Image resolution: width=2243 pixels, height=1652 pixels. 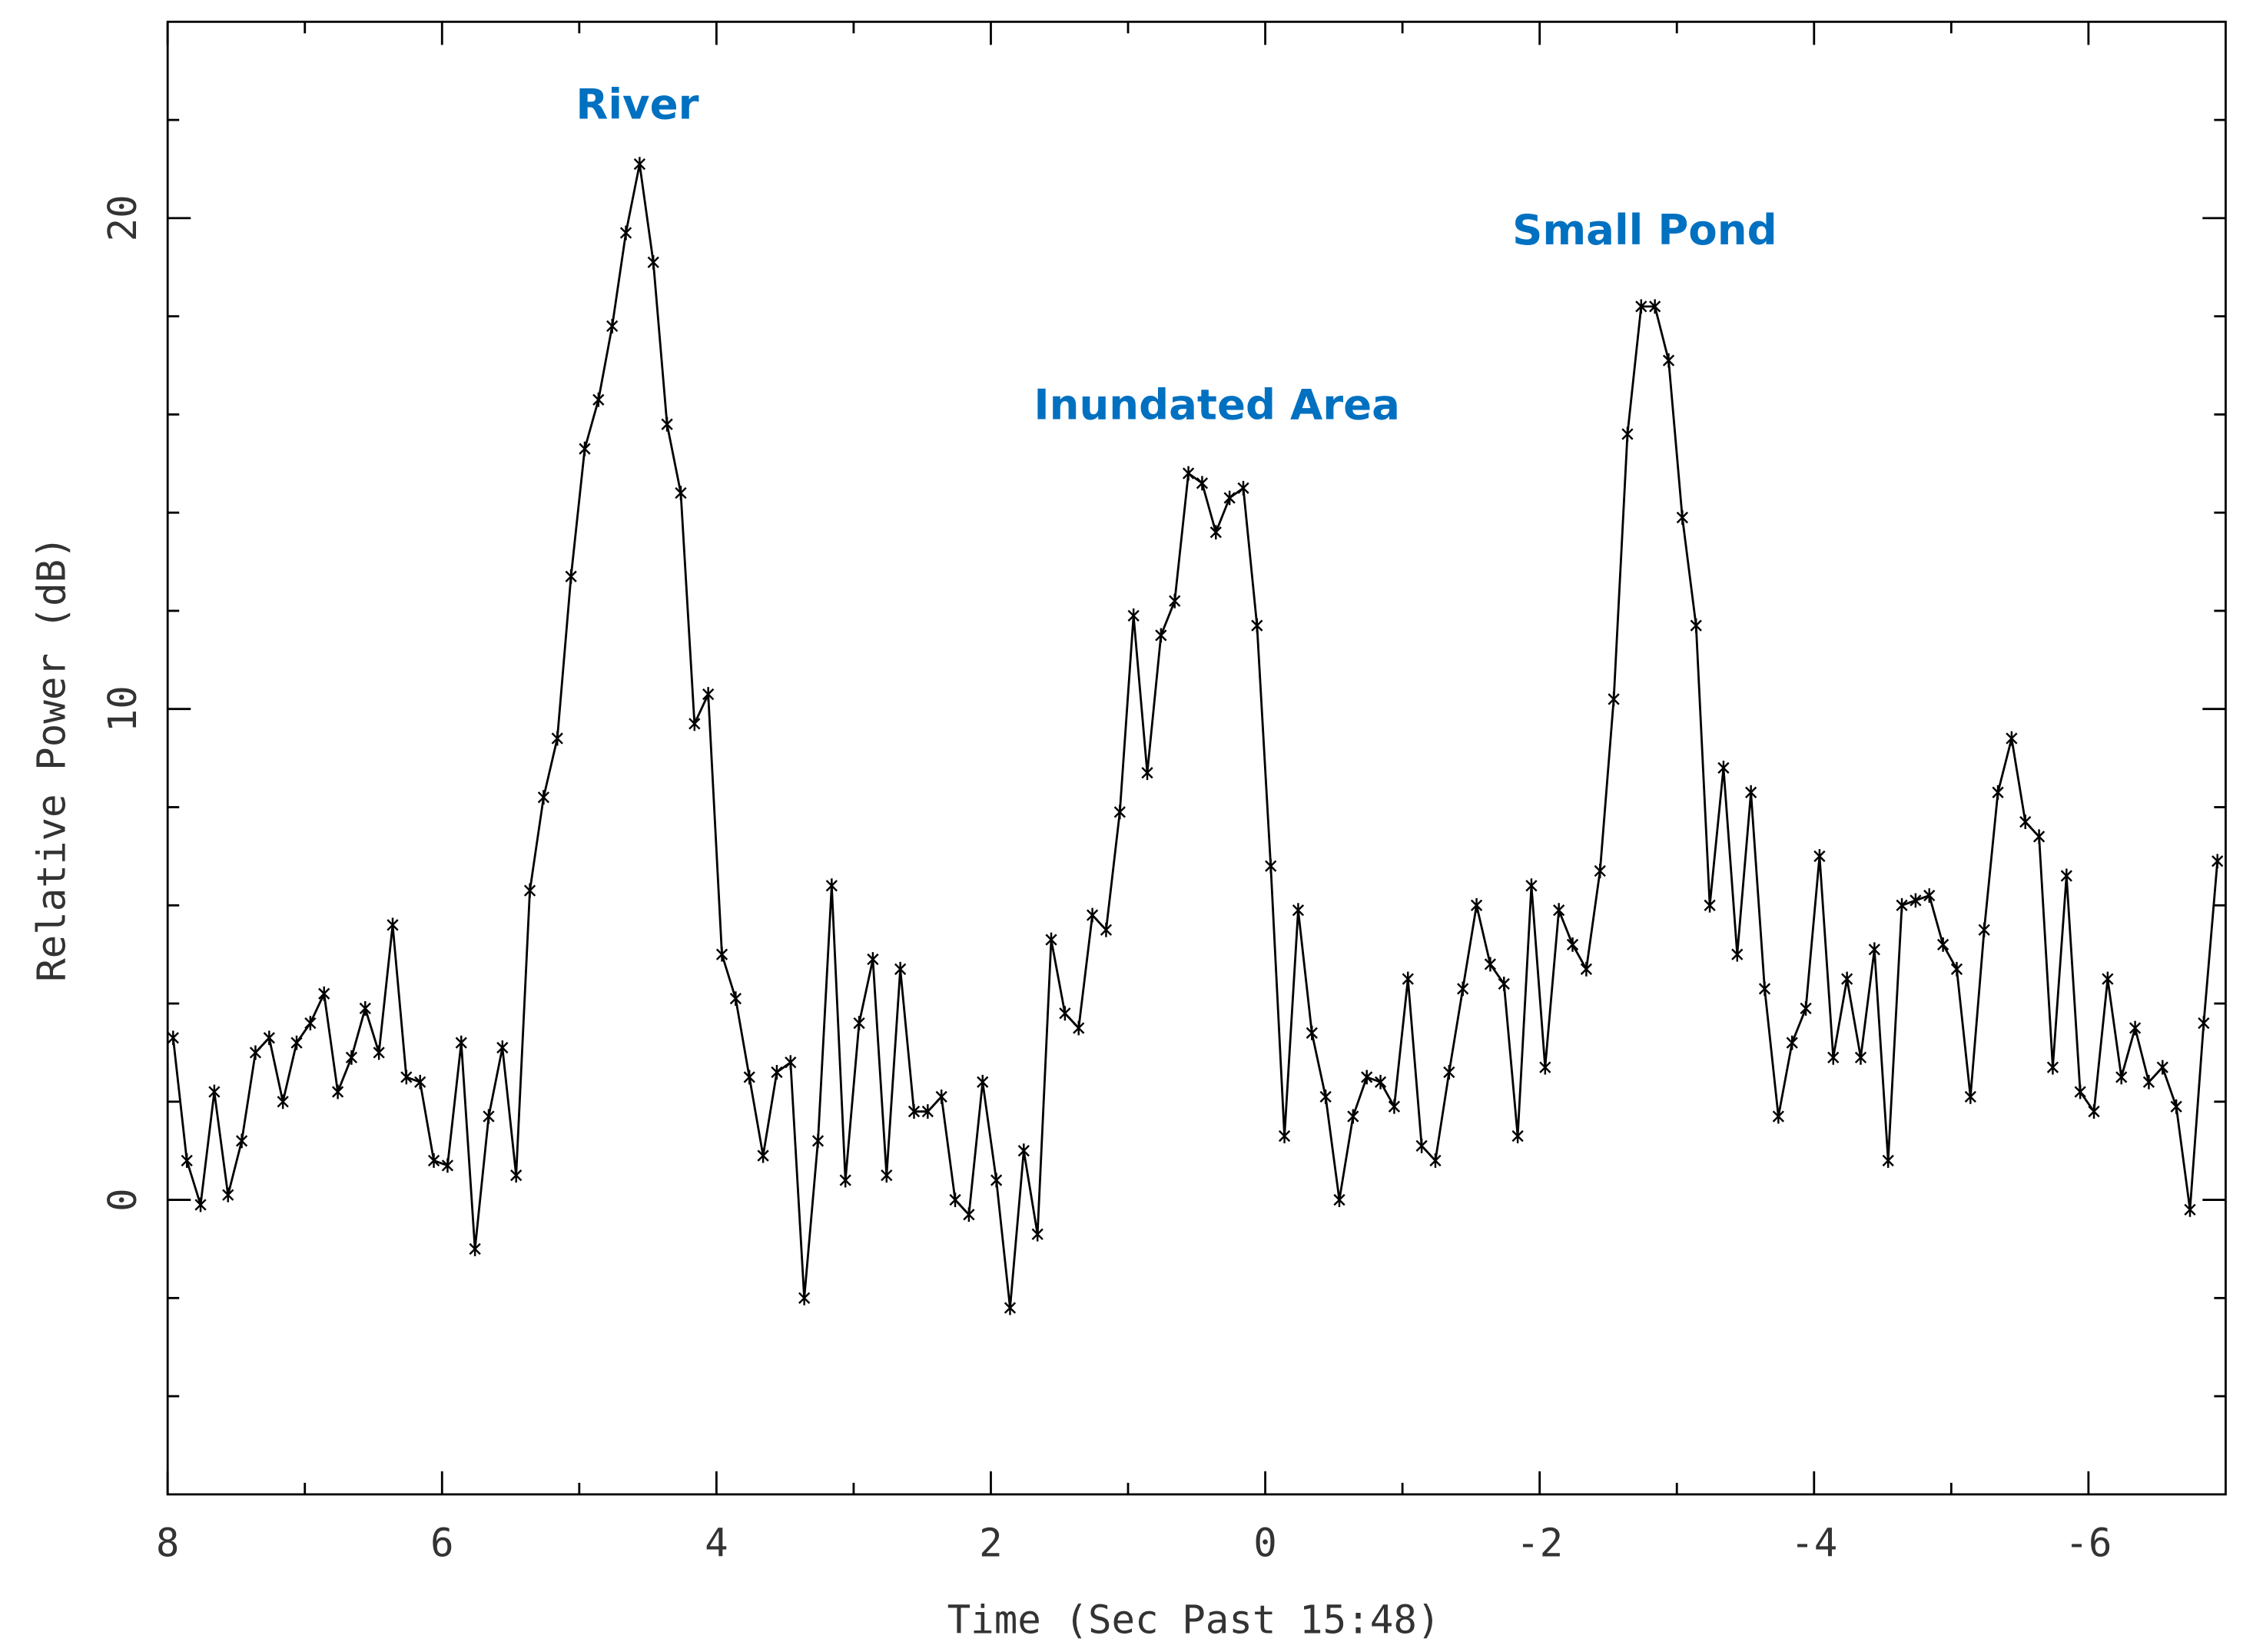 What do you see at coordinates (637, 103) in the screenshot?
I see `annotation: River` at bounding box center [637, 103].